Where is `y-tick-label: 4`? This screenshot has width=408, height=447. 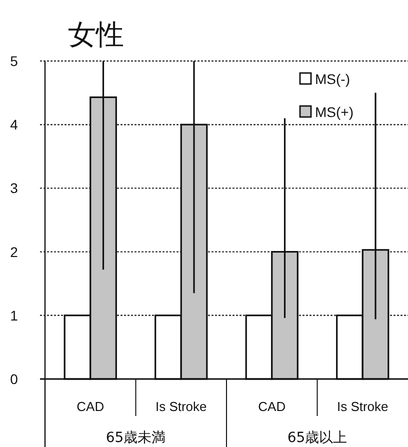
y-tick-label: 4 is located at coordinates (14, 124).